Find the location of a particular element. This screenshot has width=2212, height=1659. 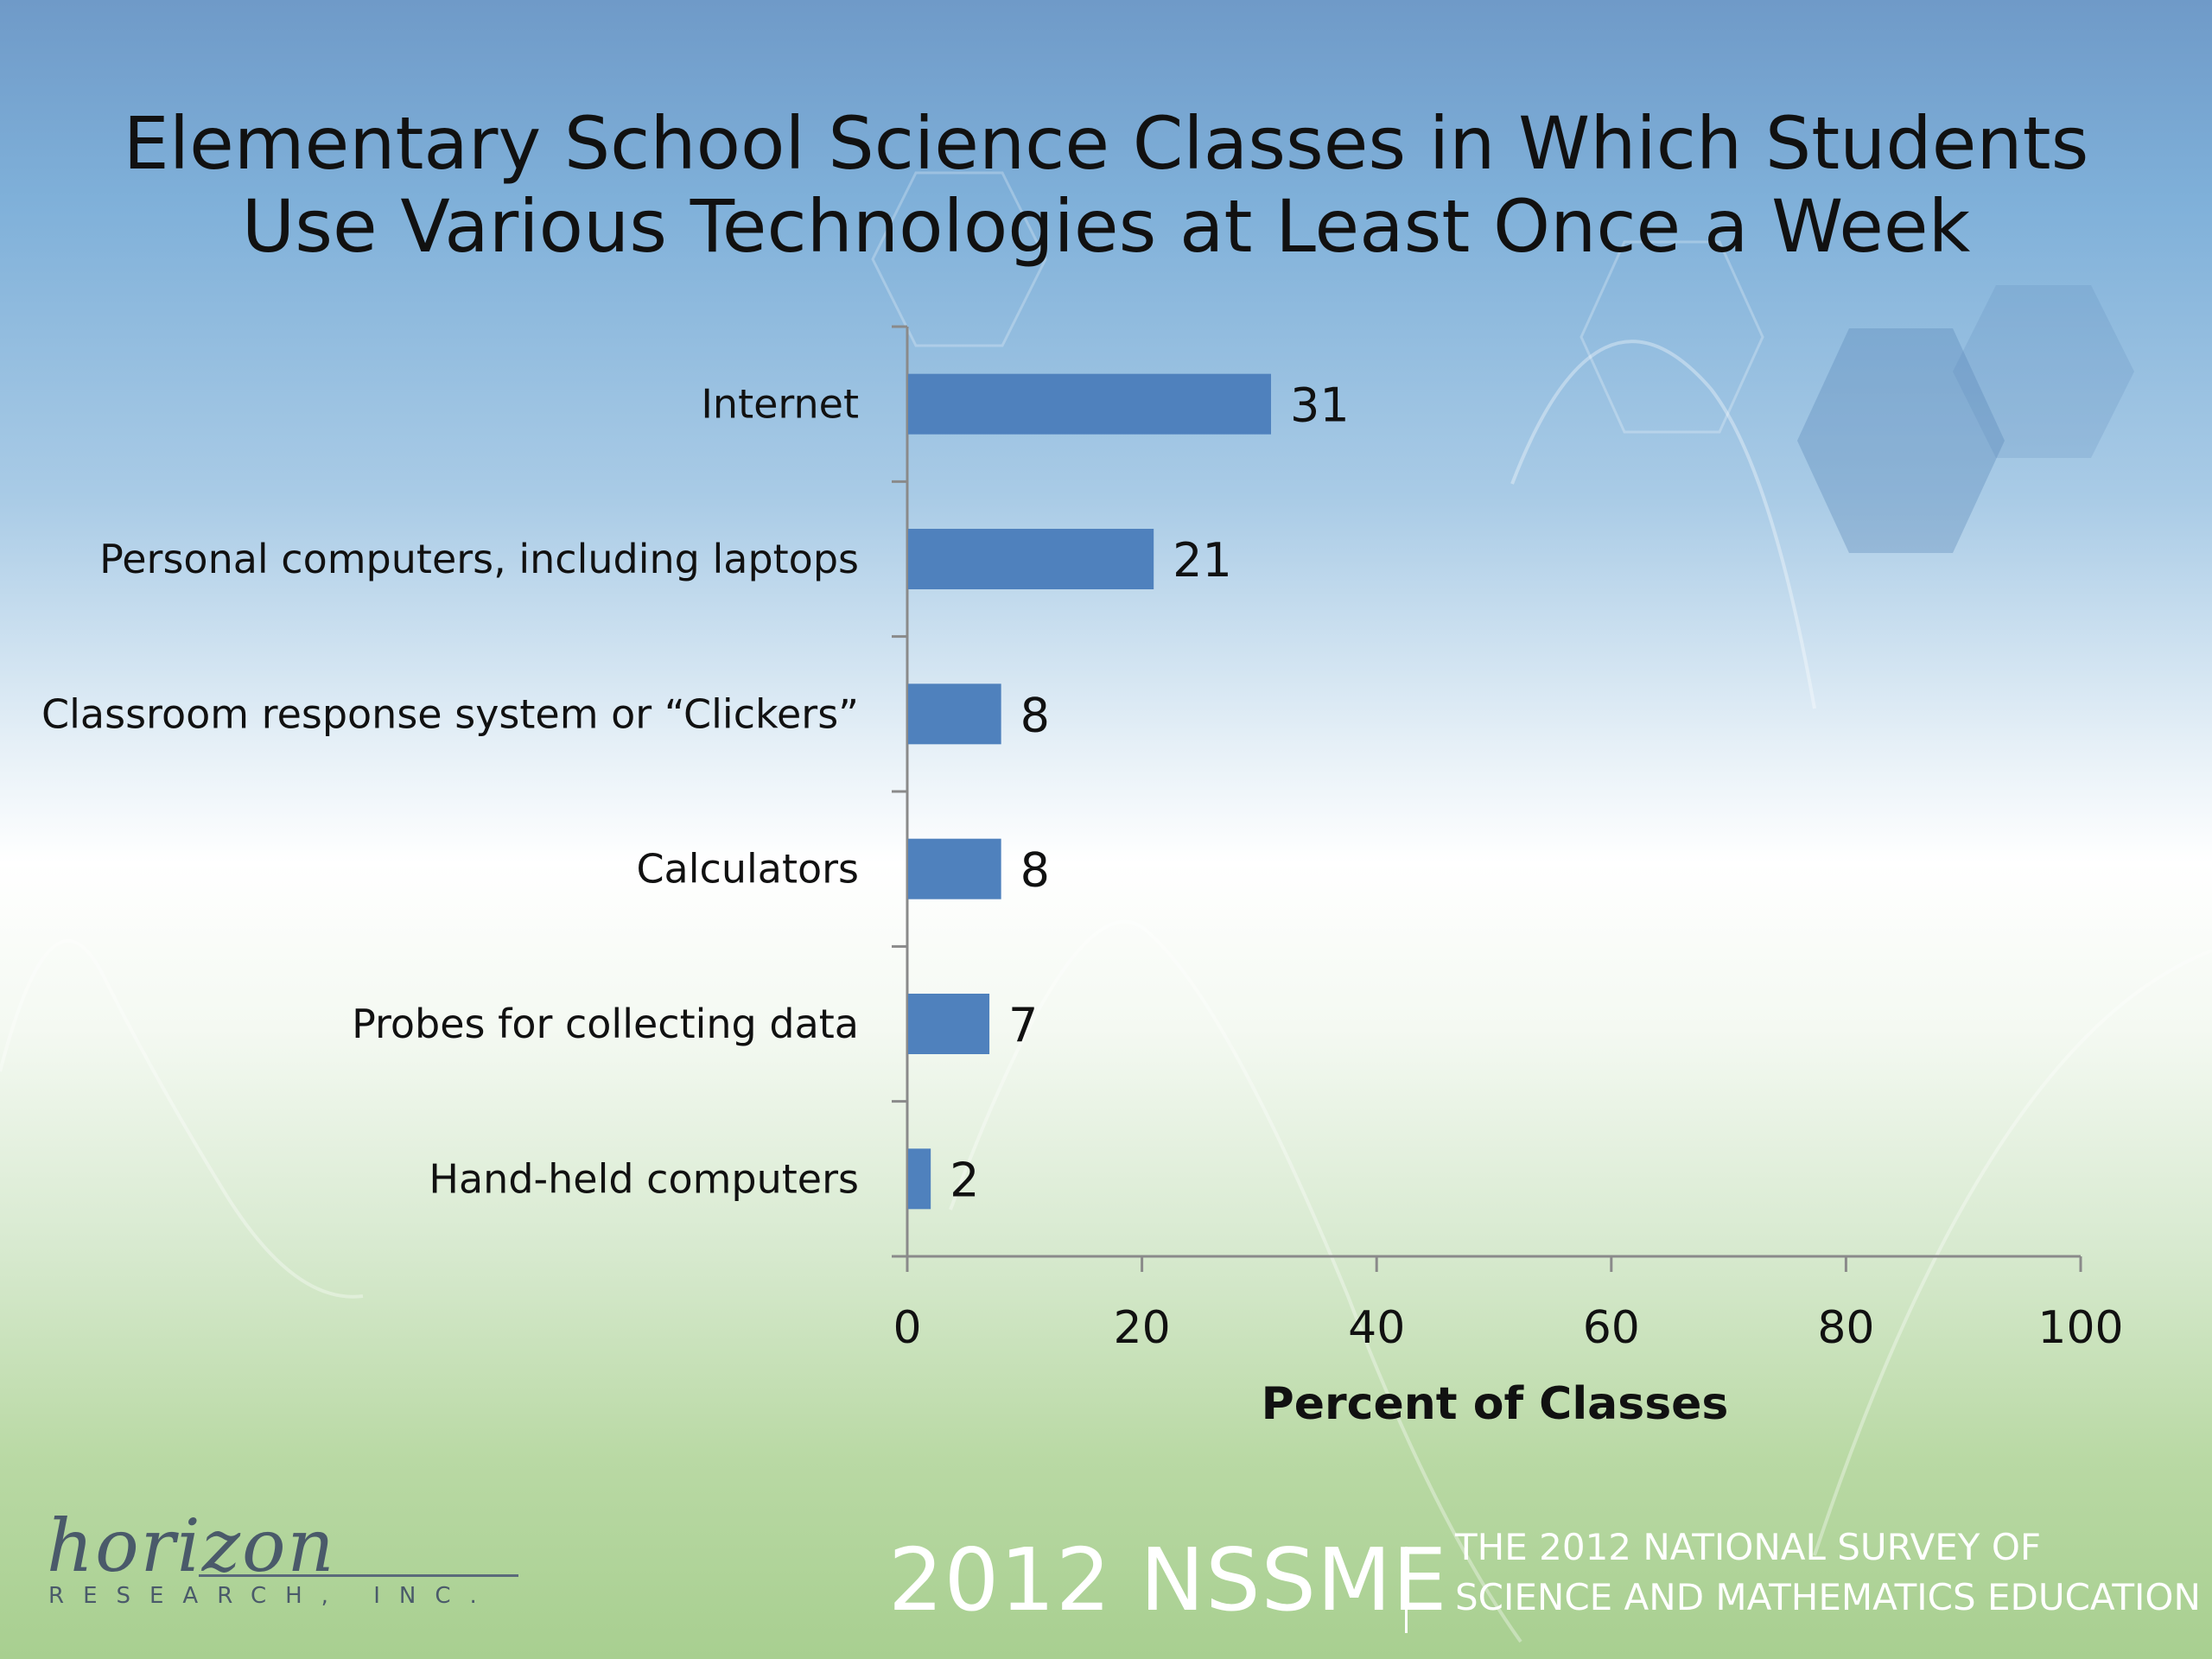

category-label: Probes for collecting data is located at coordinates (605, 1024).